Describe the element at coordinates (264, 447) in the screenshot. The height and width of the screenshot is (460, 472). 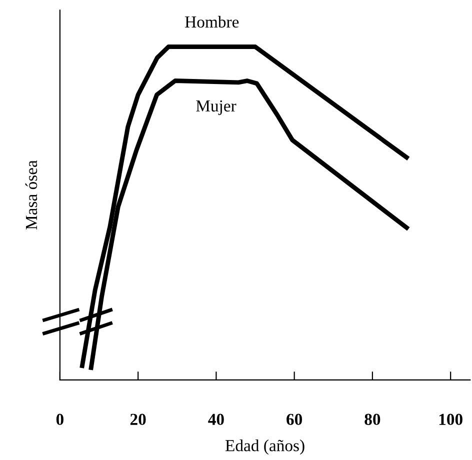
I see `x-axis-title: Edad (años)` at that location.